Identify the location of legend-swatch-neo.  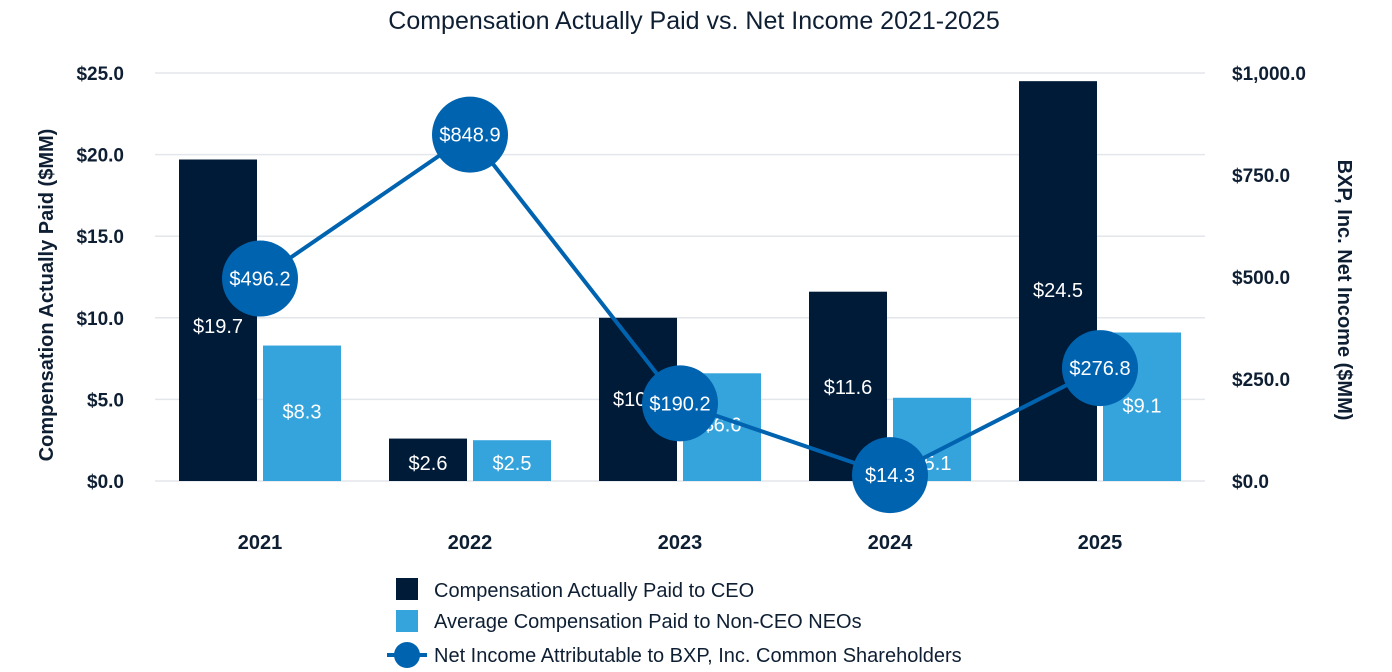
(407, 621).